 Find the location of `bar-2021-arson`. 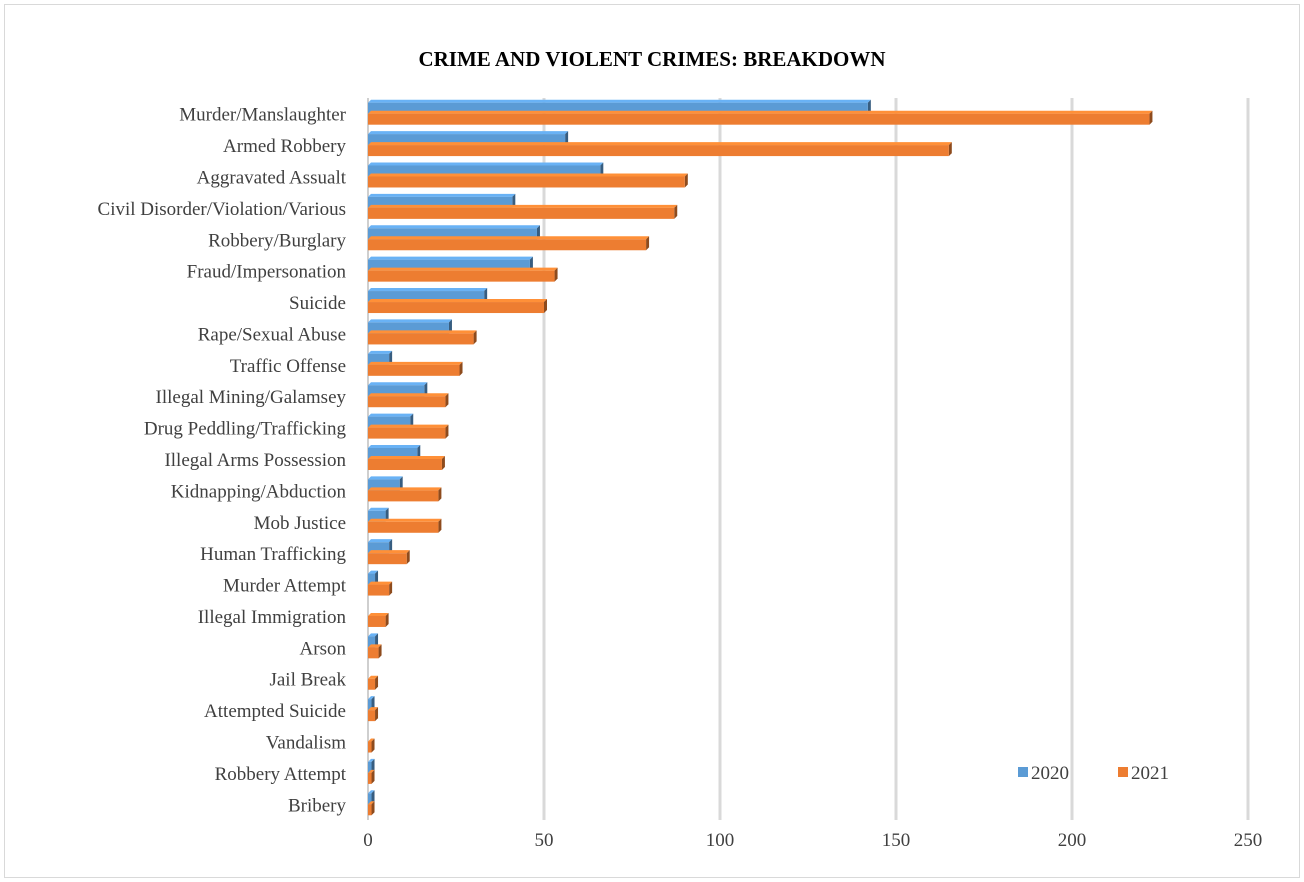

bar-2021-arson is located at coordinates (375, 651).